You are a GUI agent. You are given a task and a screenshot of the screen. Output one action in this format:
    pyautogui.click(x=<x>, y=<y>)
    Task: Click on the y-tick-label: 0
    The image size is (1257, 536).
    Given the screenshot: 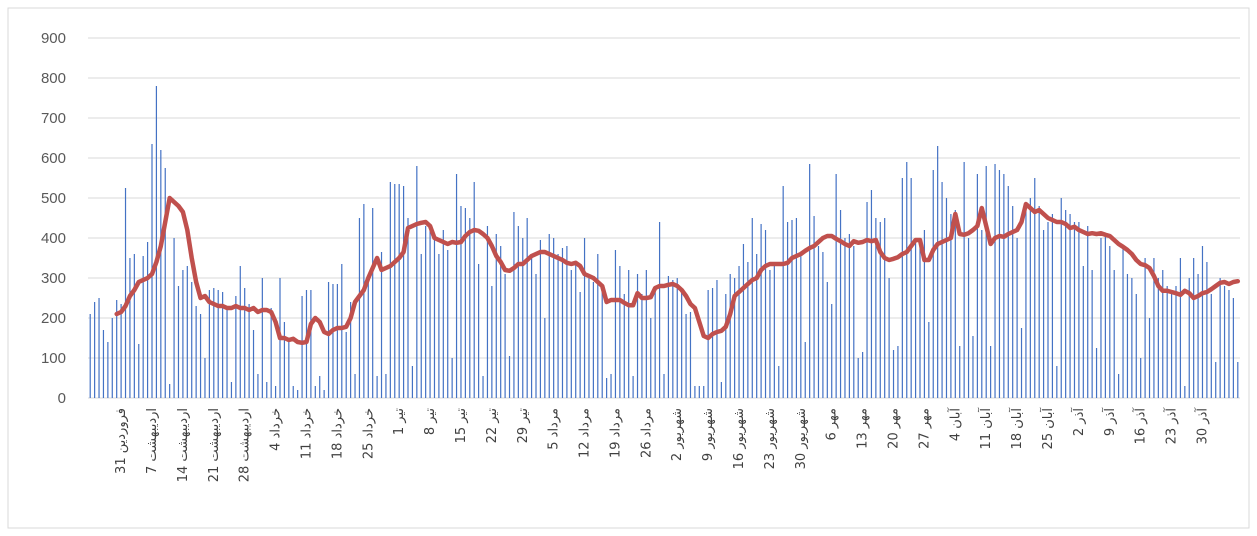 What is the action you would take?
    pyautogui.click(x=62, y=398)
    